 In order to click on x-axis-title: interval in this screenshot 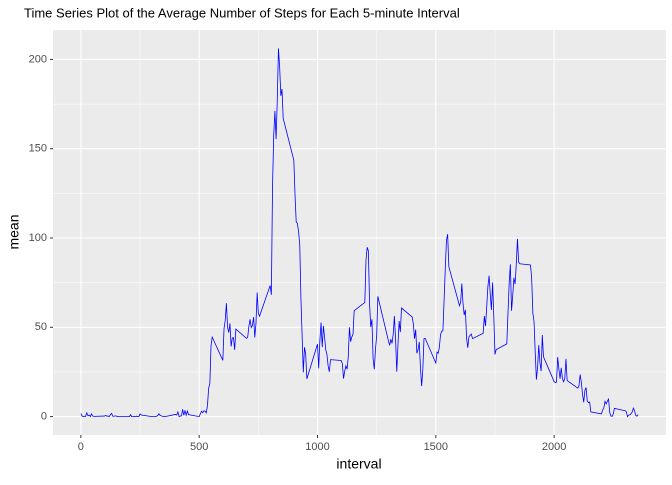, I will do `click(358, 464)`.